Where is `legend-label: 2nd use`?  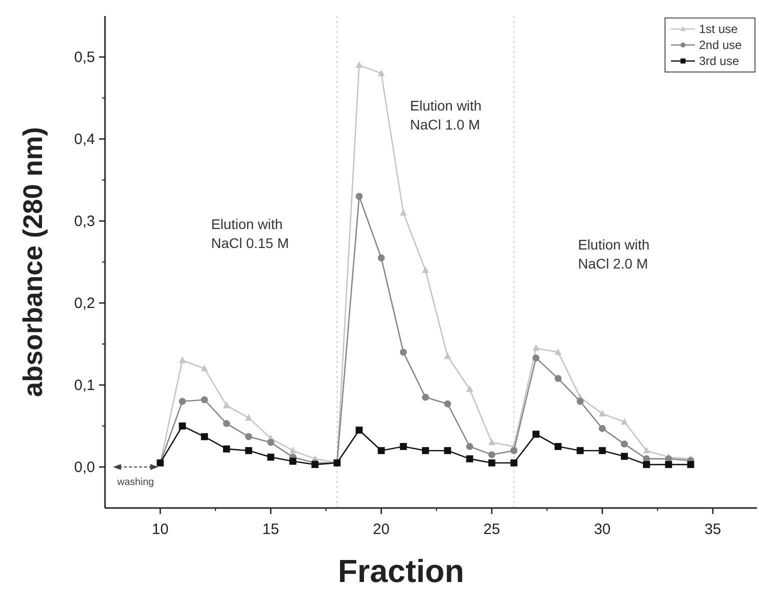 legend-label: 2nd use is located at coordinates (720, 45).